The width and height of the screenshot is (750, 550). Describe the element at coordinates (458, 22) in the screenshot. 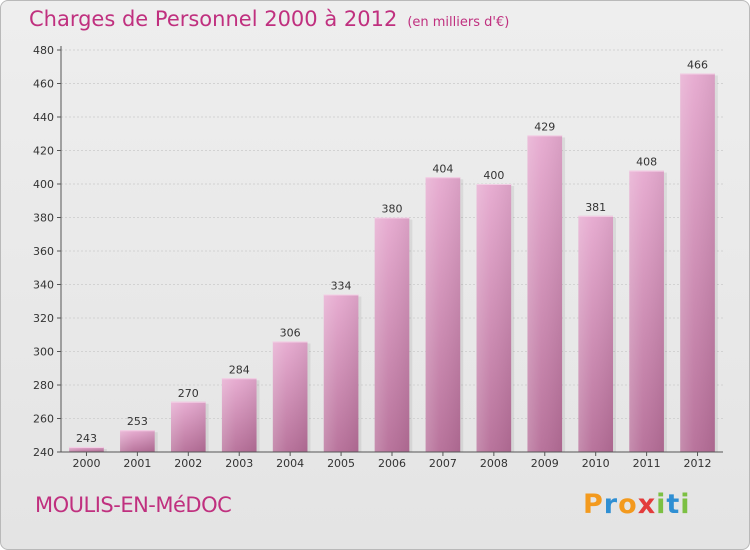

I see `unit-note: (en milliers d'€)` at that location.